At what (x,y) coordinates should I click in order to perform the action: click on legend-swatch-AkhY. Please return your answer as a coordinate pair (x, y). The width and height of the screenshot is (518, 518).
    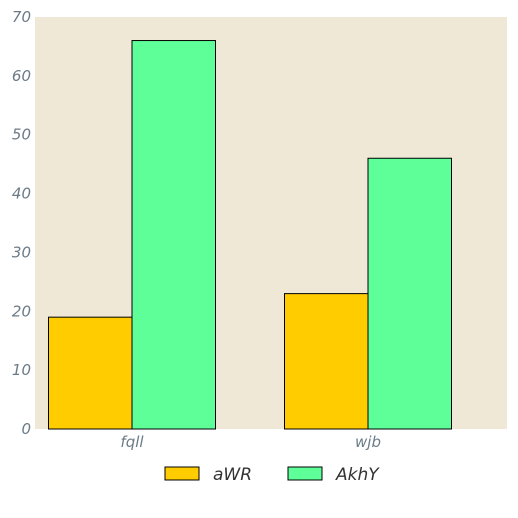
    Looking at the image, I should click on (305, 473).